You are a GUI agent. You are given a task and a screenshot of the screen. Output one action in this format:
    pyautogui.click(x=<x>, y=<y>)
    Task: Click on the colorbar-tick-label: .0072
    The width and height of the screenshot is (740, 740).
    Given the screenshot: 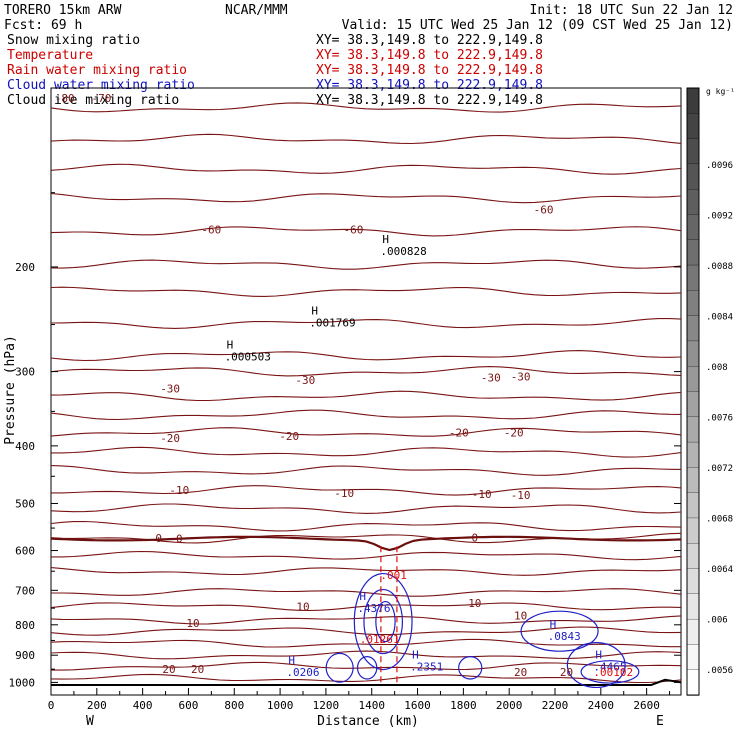 What is the action you would take?
    pyautogui.click(x=719, y=469)
    